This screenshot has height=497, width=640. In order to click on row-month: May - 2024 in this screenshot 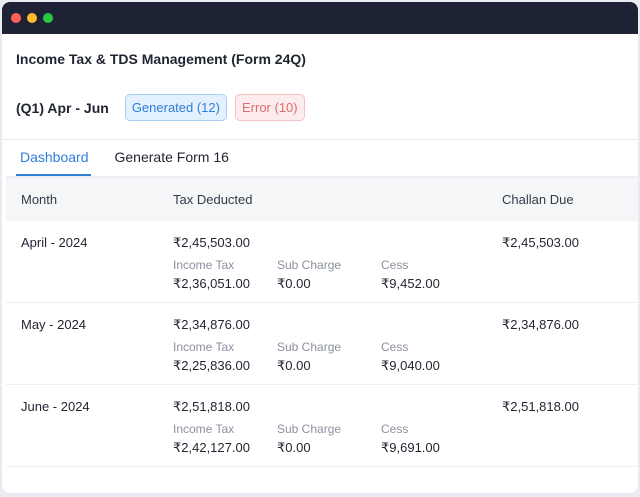, I will do `click(54, 324)`.